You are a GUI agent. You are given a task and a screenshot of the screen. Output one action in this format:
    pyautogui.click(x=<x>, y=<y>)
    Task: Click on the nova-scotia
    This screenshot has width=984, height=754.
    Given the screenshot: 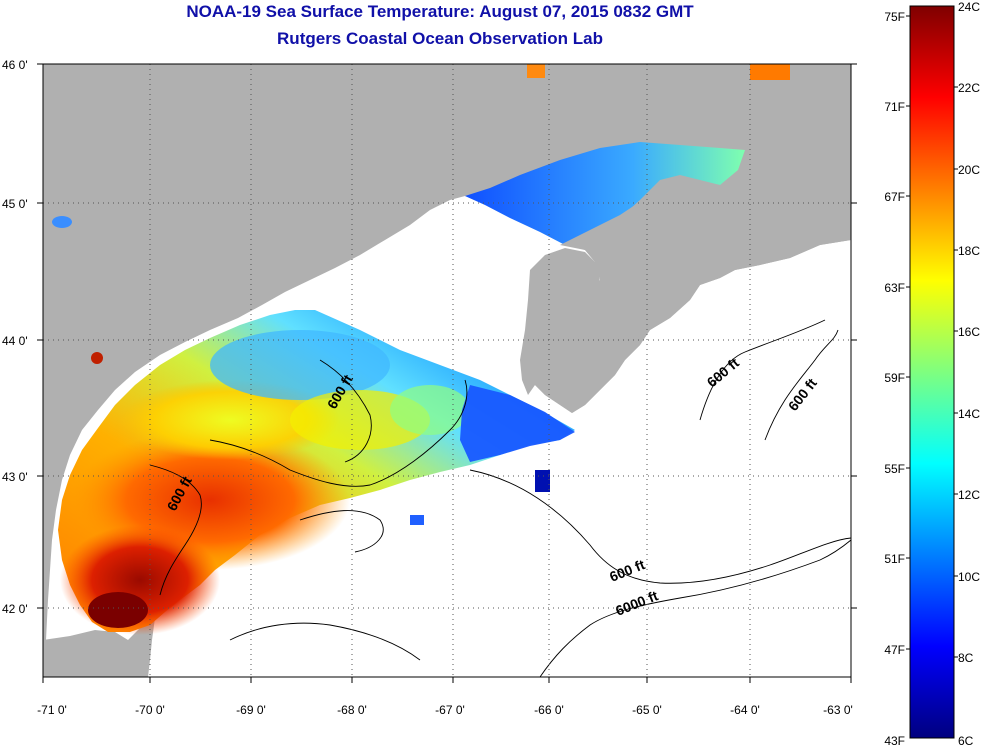 What is the action you would take?
    pyautogui.click(x=560, y=321)
    